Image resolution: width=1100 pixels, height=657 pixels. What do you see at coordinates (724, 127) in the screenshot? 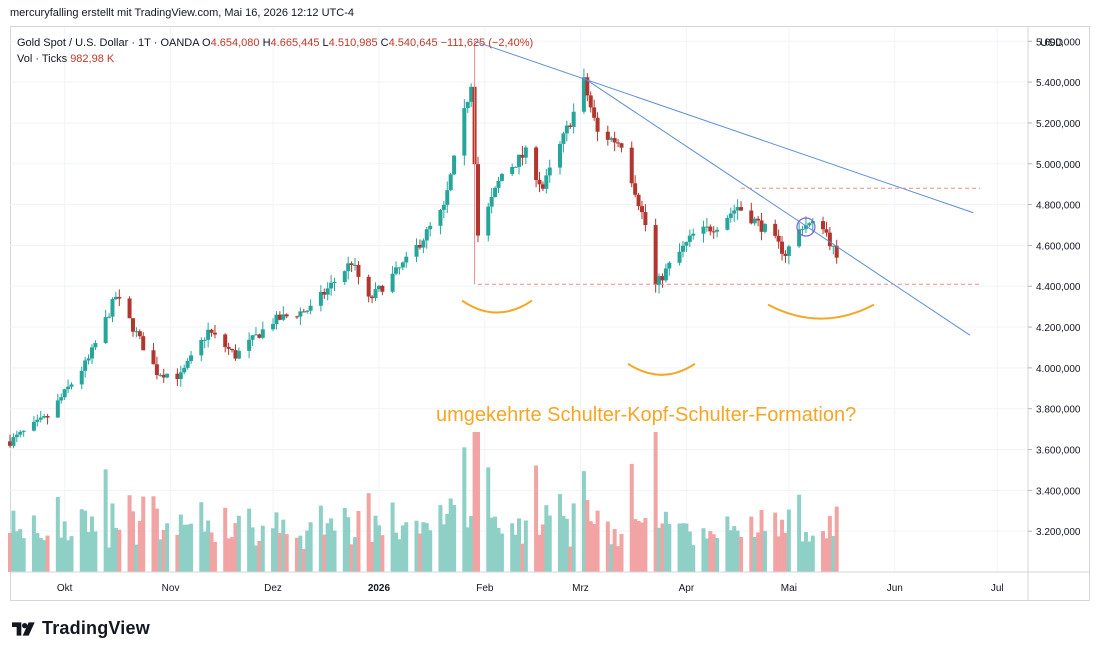
I see `trendline` at bounding box center [724, 127].